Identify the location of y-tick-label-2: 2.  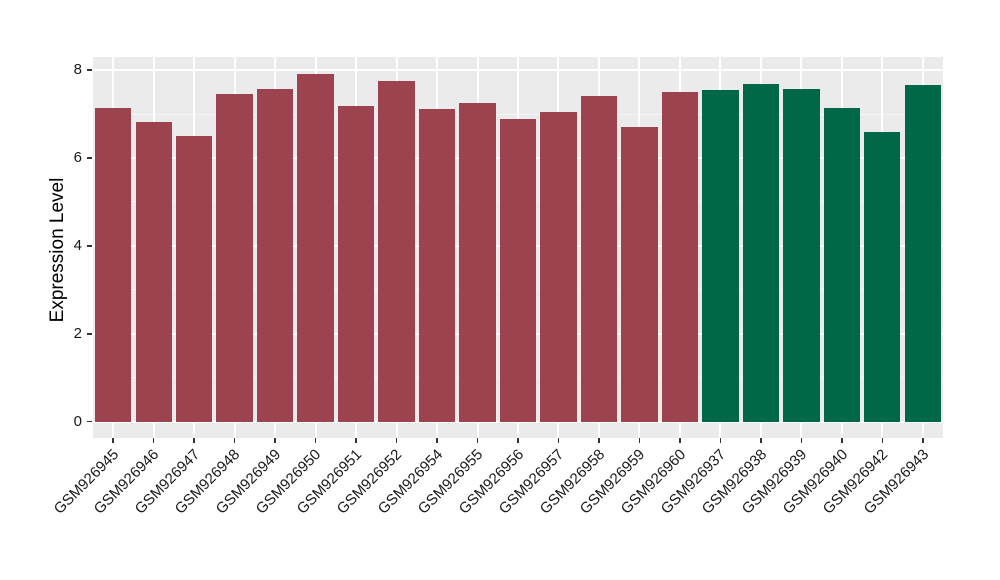
(77, 333).